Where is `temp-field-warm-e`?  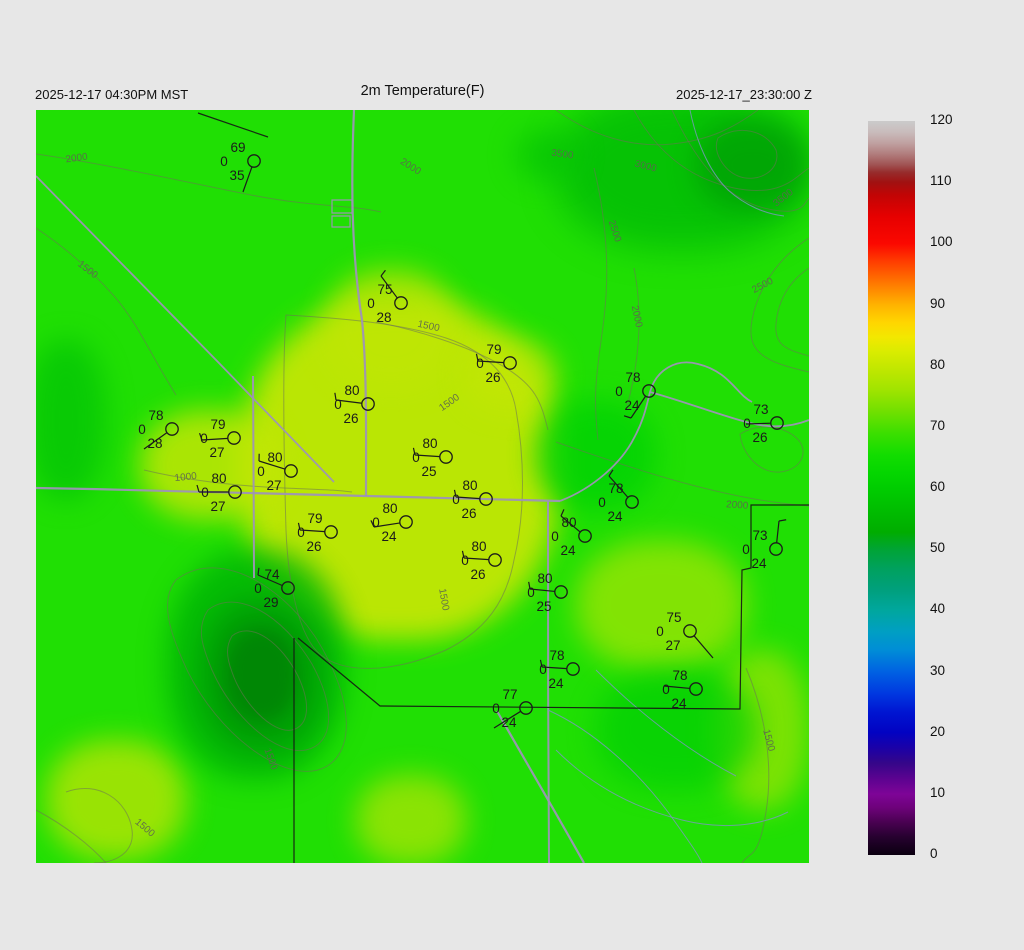
temp-field-warm-e is located at coordinates (661, 605).